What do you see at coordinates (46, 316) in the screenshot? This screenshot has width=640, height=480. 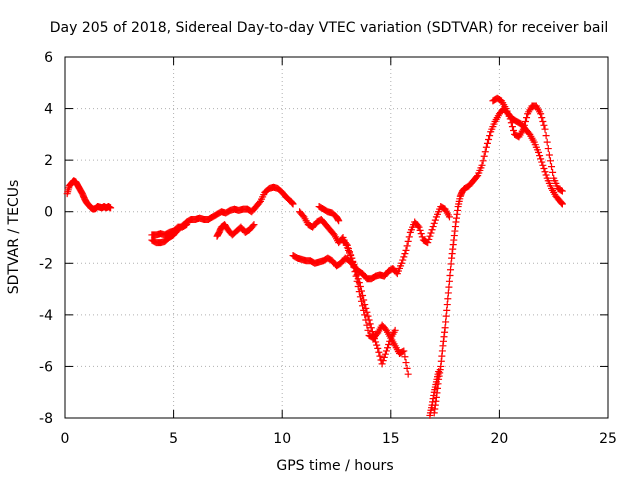 I see `y-tick-label: -4` at bounding box center [46, 316].